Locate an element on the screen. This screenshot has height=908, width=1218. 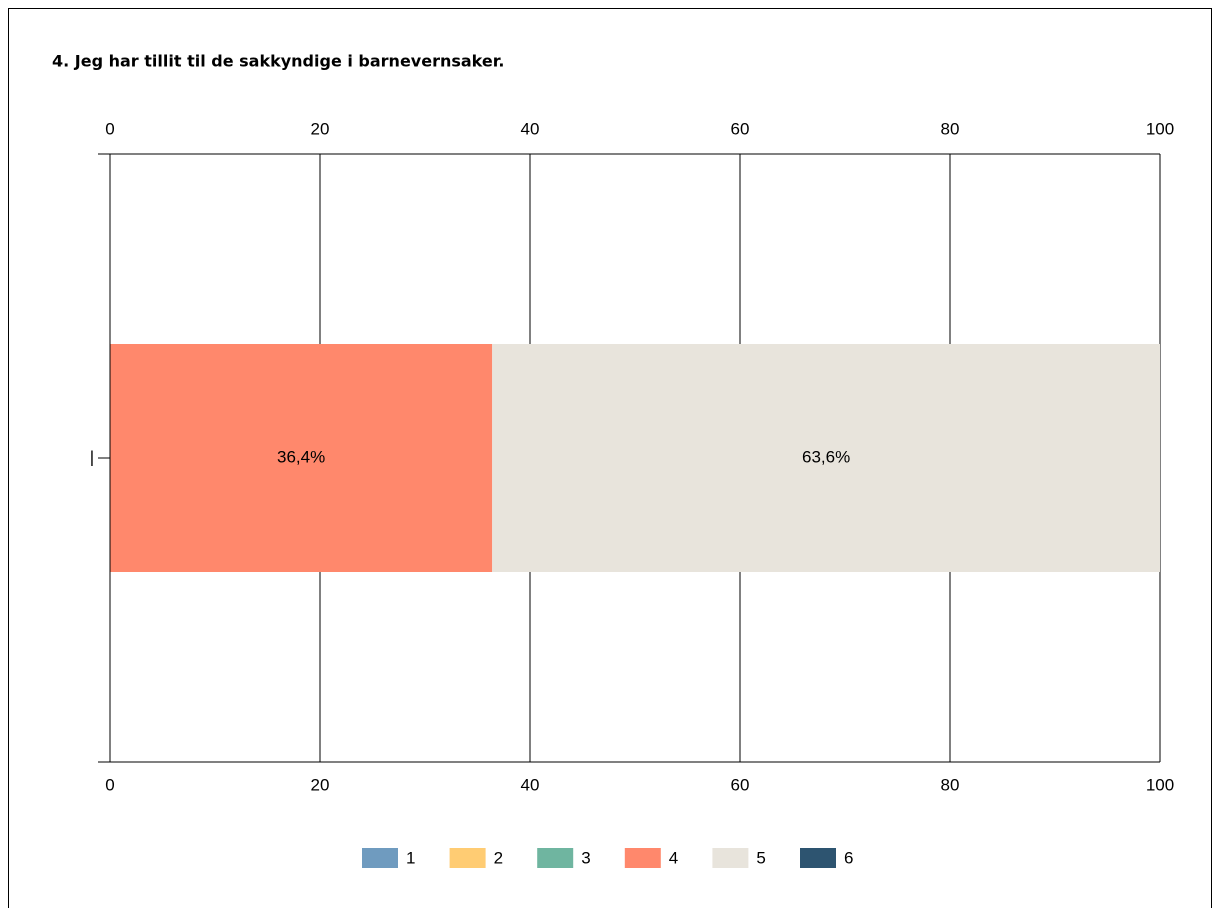
legend-label: 5 is located at coordinates (760, 857).